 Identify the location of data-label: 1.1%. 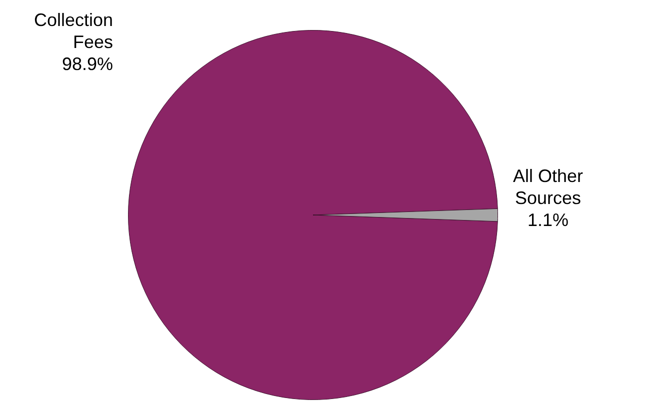
(548, 220).